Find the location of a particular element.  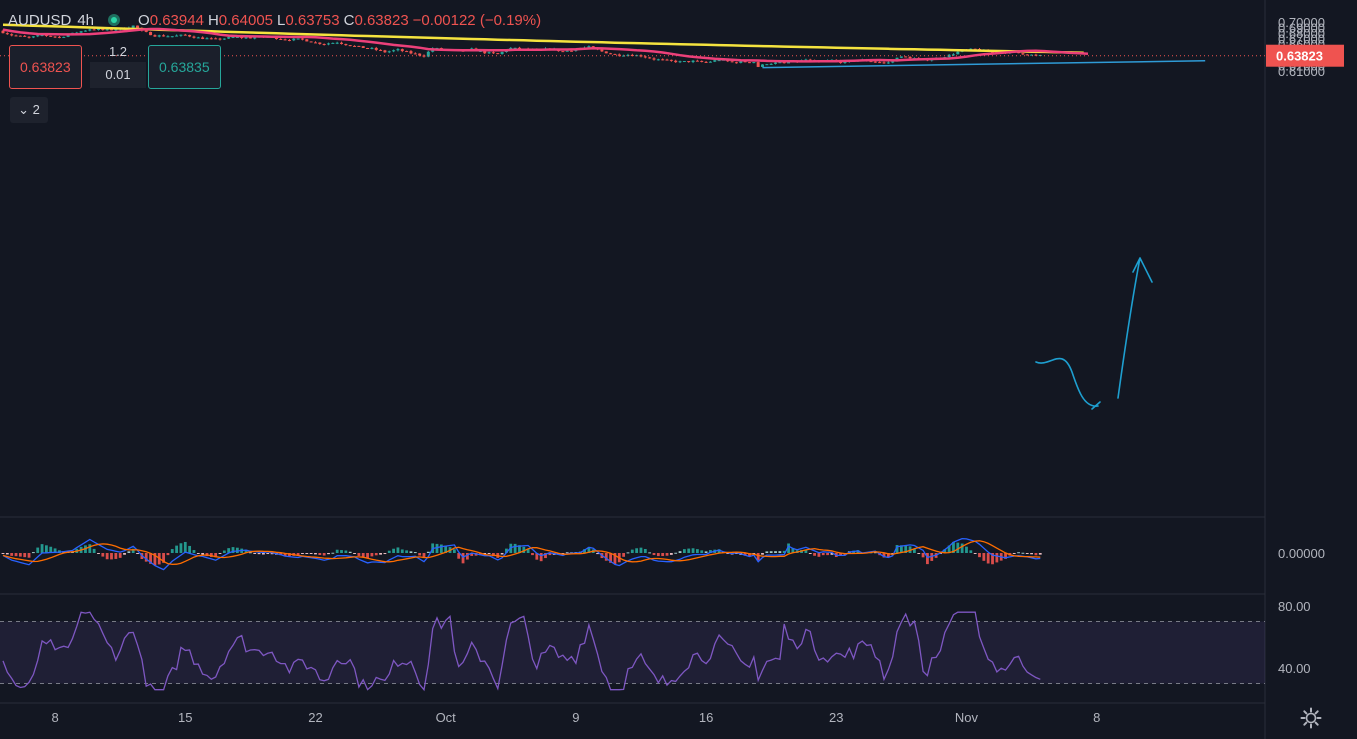

macd-signal-line is located at coordinates (521, 553).